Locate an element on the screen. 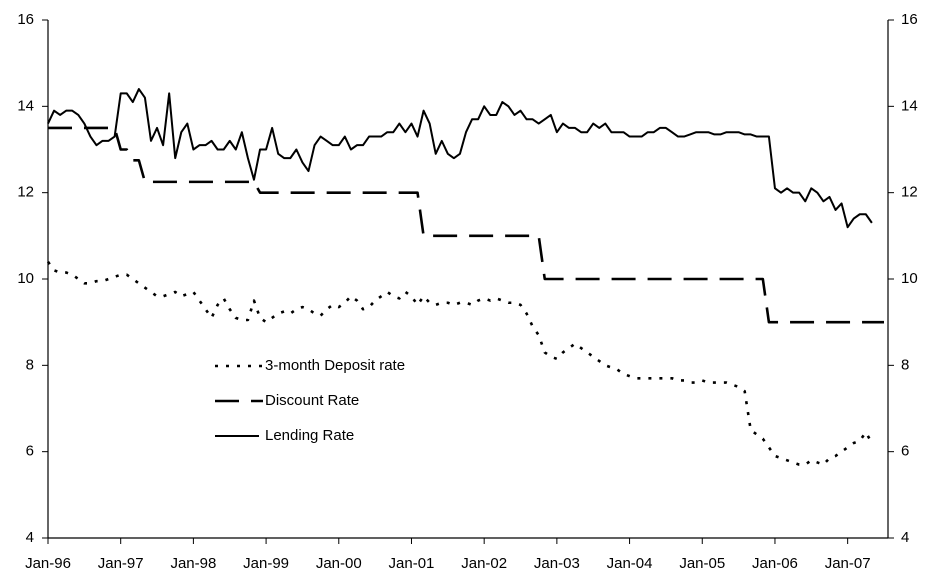 The image size is (927, 578). y2-tick-label: 16 is located at coordinates (909, 19).